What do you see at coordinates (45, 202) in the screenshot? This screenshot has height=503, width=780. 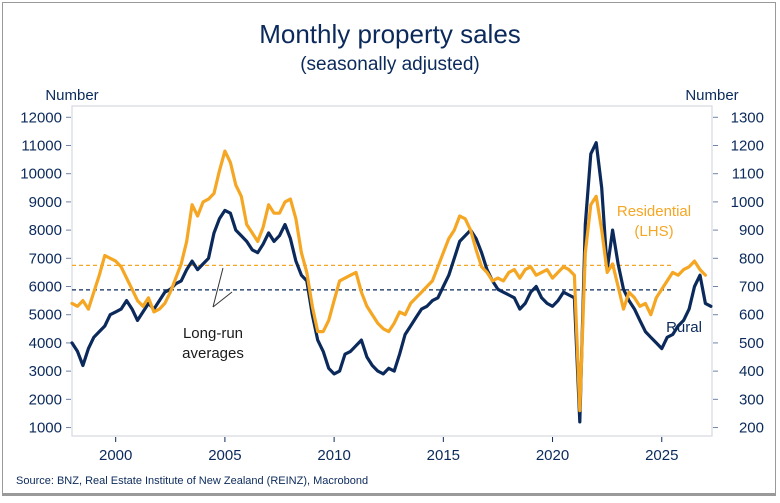 I see `y-left-tick-label: 9000` at bounding box center [45, 202].